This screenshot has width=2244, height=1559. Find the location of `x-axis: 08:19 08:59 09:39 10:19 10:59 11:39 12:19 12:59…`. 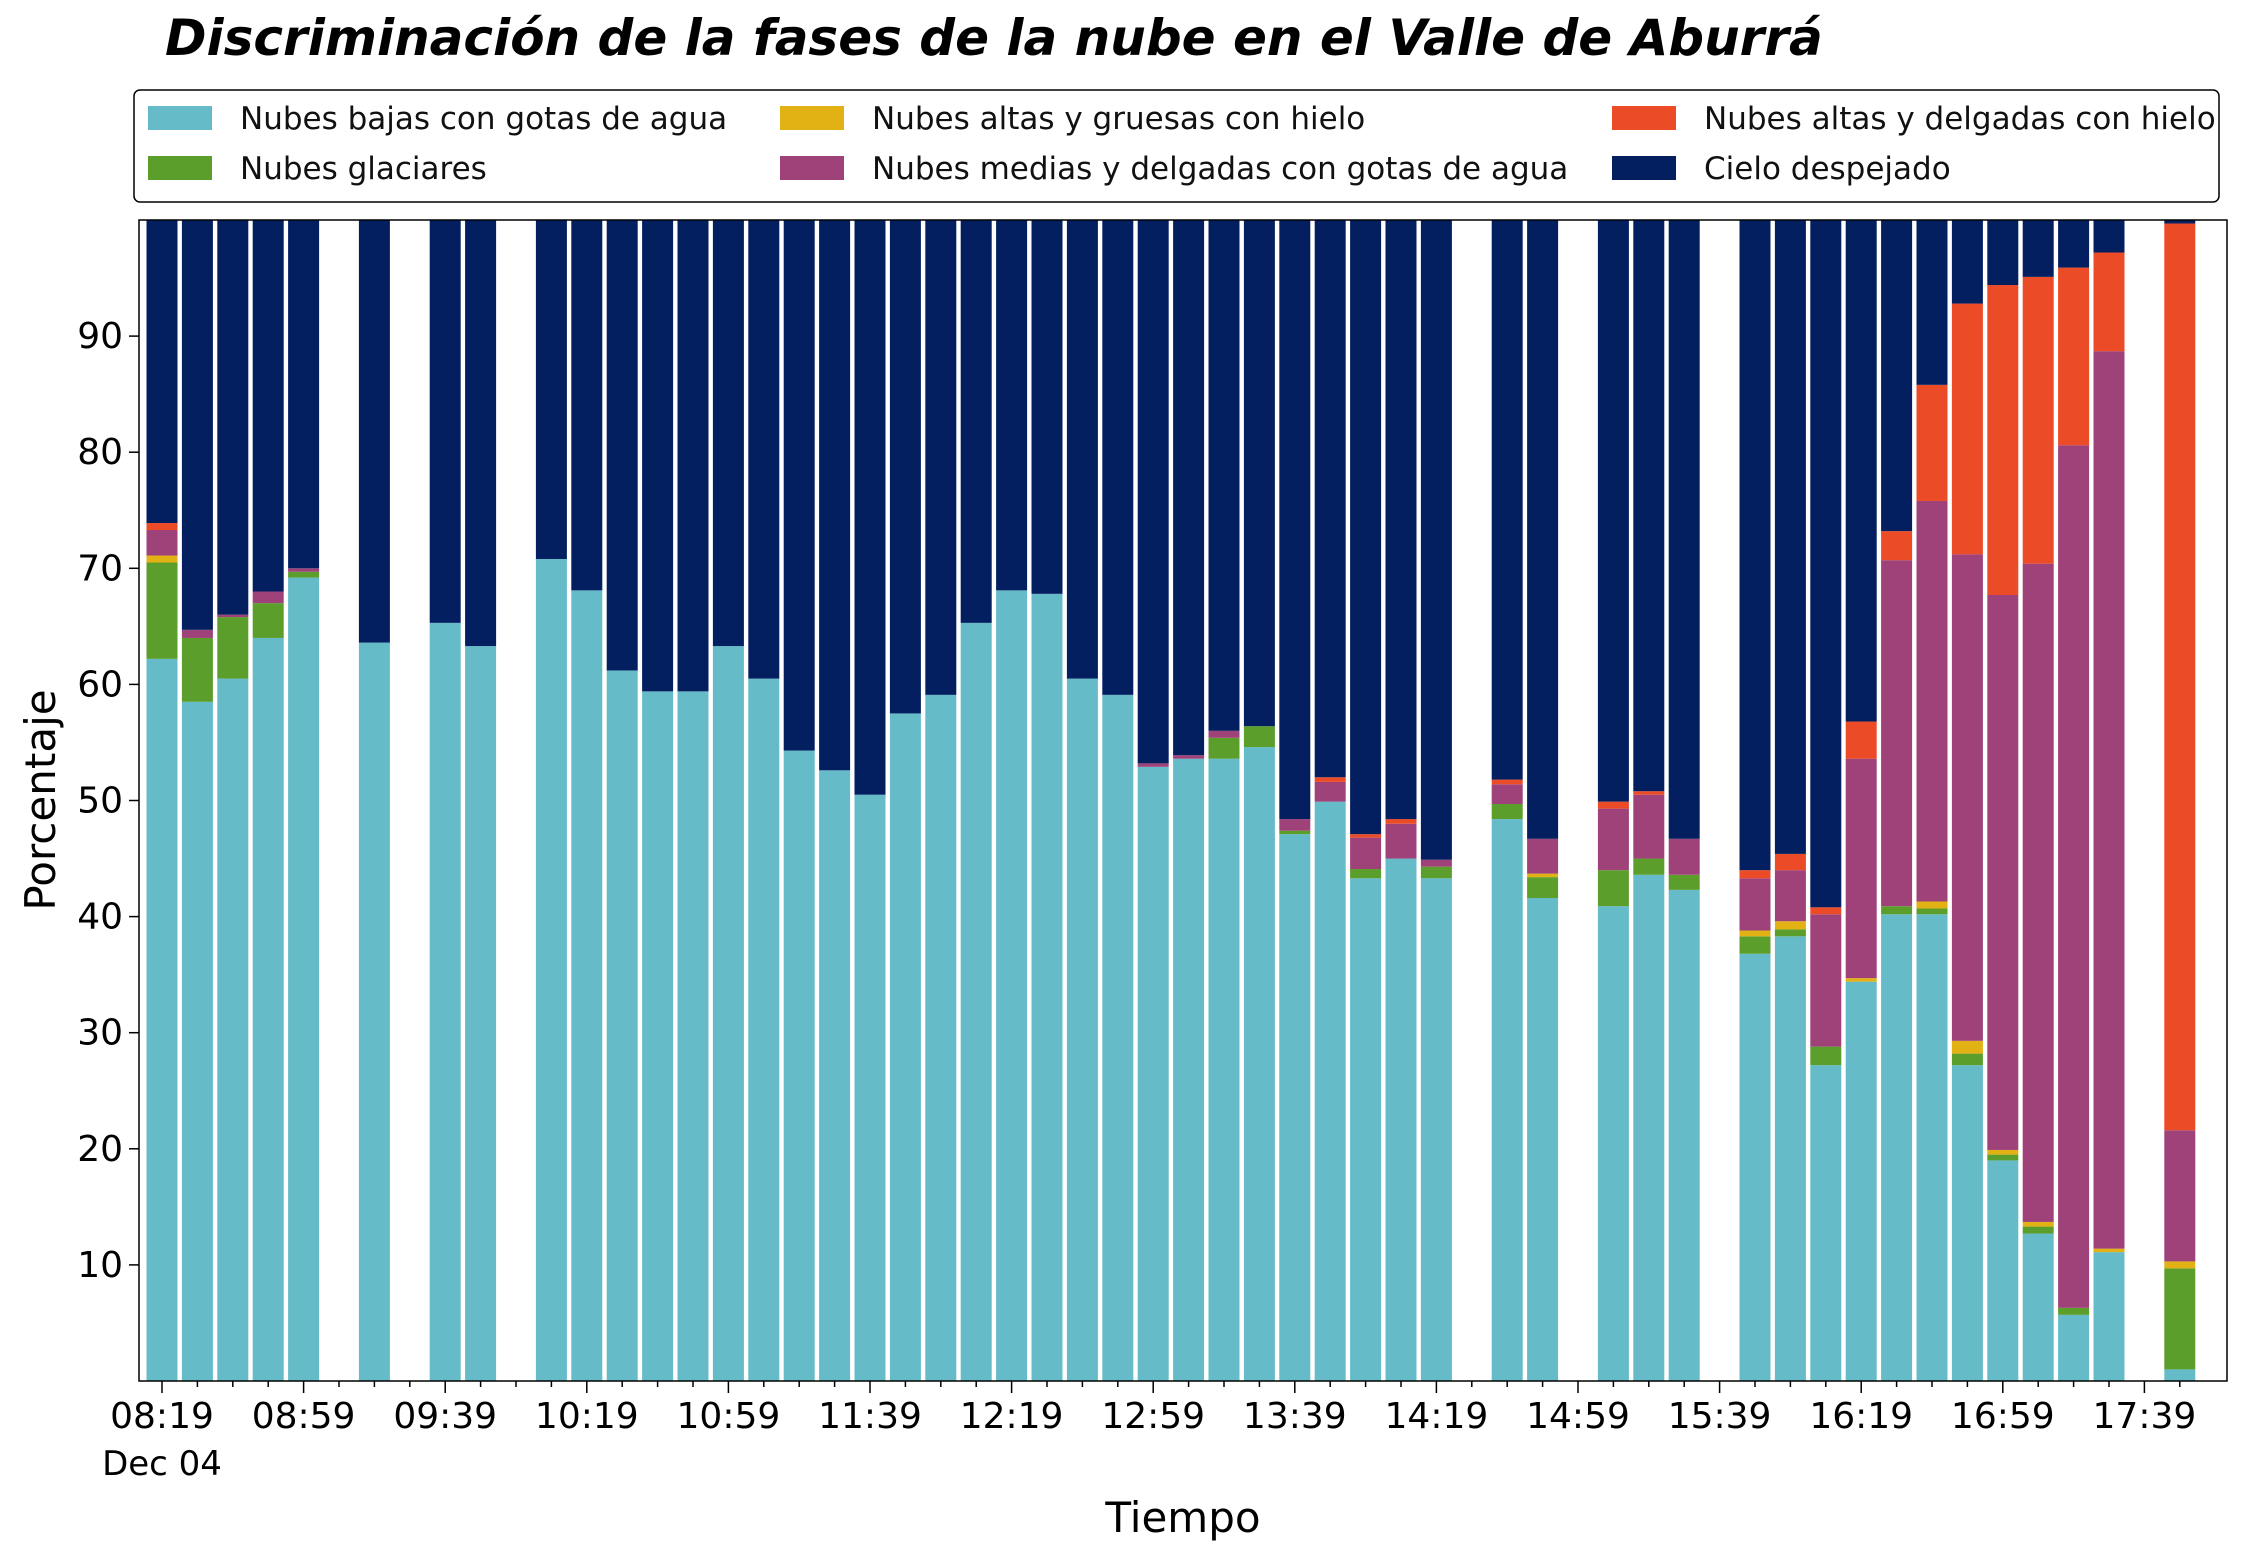

x-axis: 08:19 08:59 09:39 10:19 10:59 11:39 12:19 12:59… is located at coordinates (1153, 1409).